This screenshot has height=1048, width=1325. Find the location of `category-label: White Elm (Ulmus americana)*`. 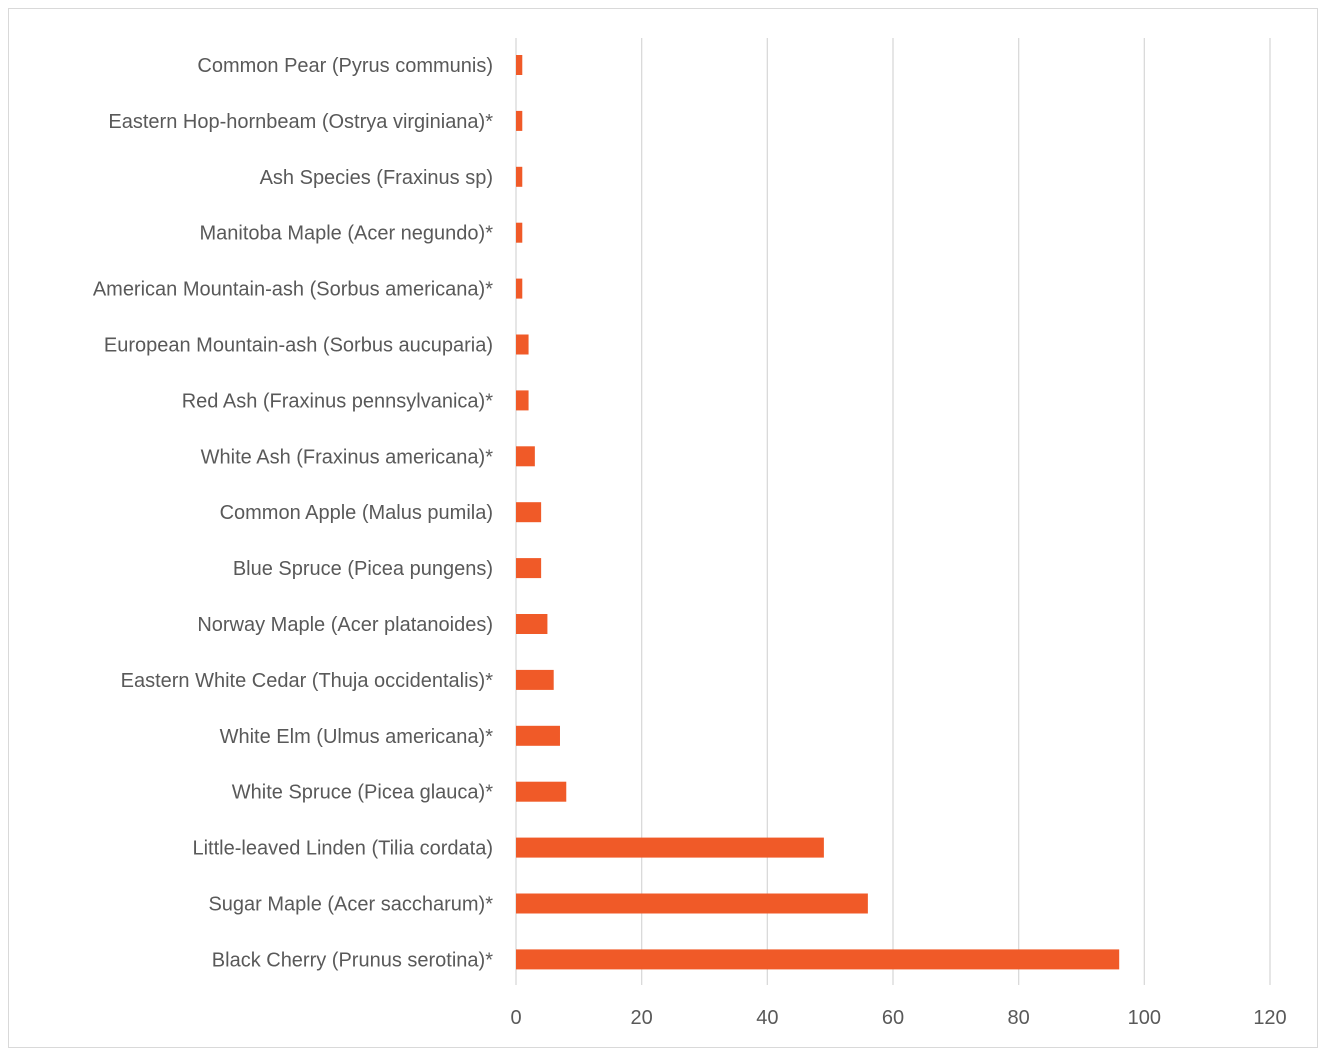

category-label: White Elm (Ulmus americana)* is located at coordinates (357, 737).